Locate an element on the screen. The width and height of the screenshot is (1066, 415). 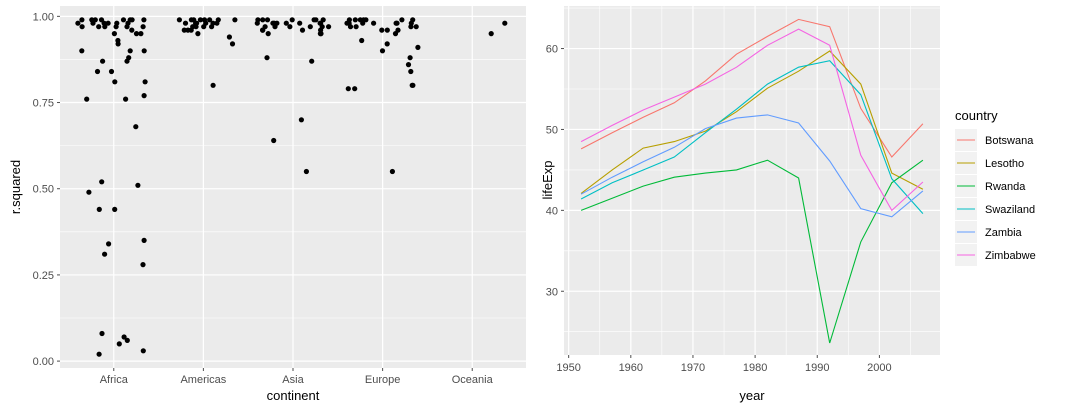
right-x-axis-label: year is located at coordinates (752, 395).